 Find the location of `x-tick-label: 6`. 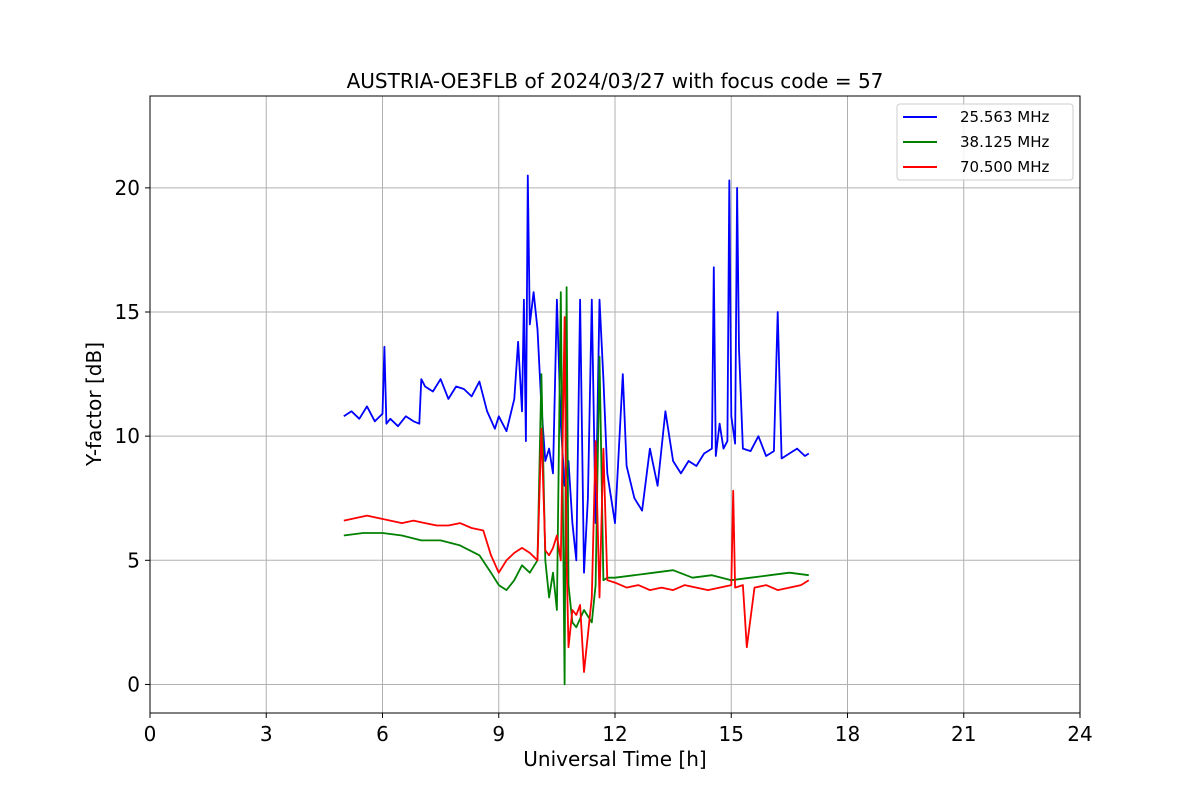

x-tick-label: 6 is located at coordinates (382, 734).